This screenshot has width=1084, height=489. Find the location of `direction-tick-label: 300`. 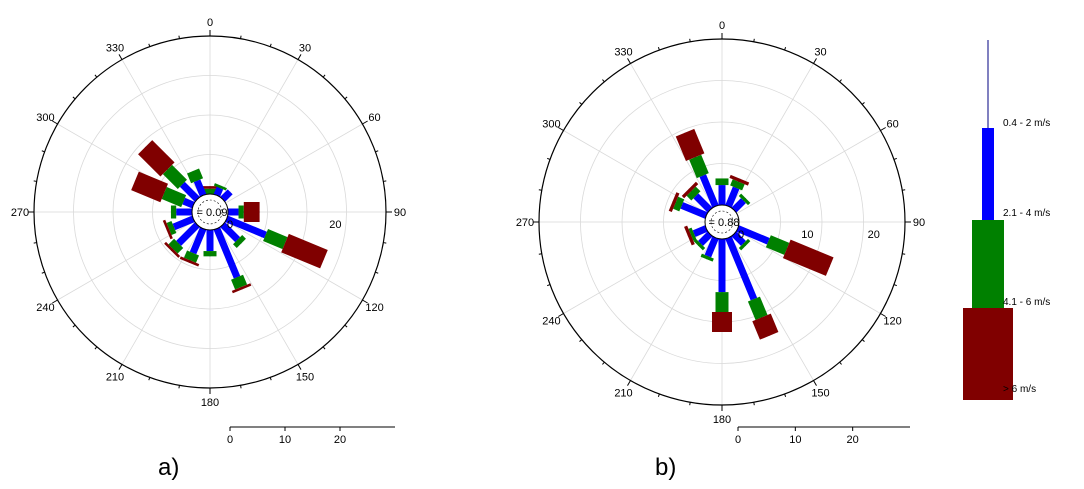

direction-tick-label: 300 is located at coordinates (551, 125).